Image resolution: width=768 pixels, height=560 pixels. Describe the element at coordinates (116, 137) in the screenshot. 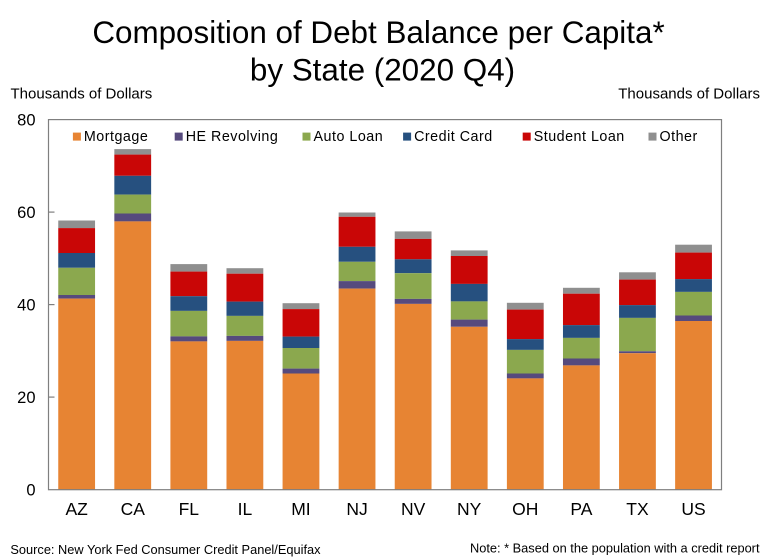

I see `svg-text: Mortgage` at that location.